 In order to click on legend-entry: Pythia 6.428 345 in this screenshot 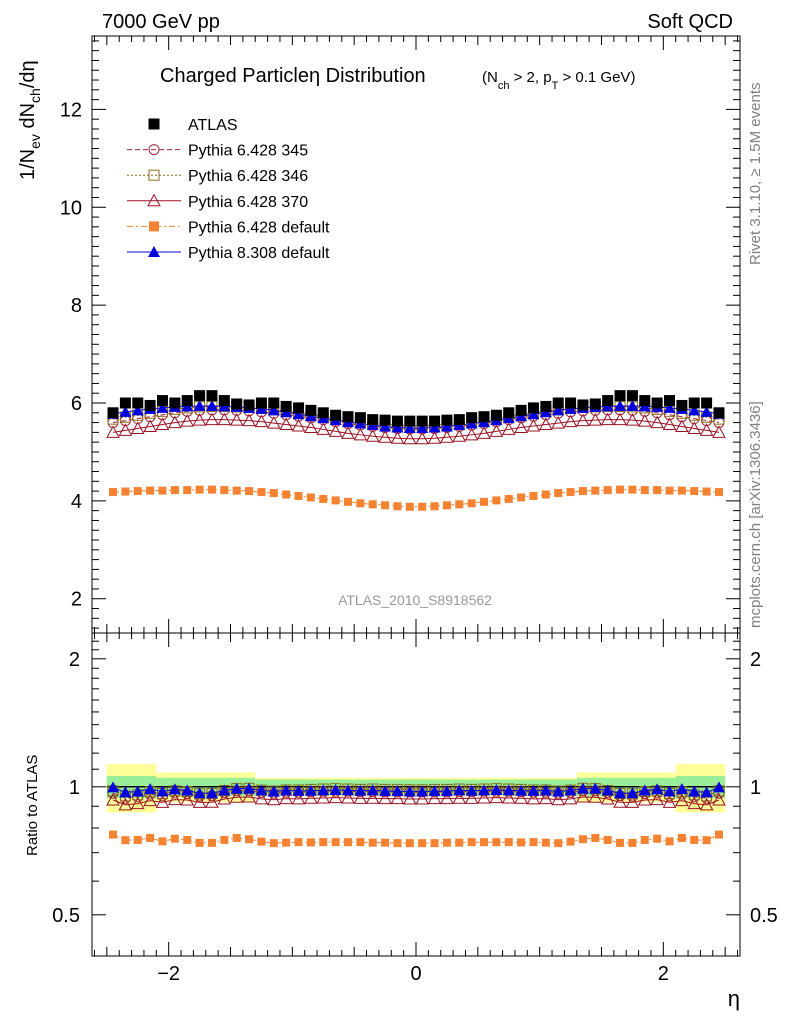, I will do `click(217, 151)`.